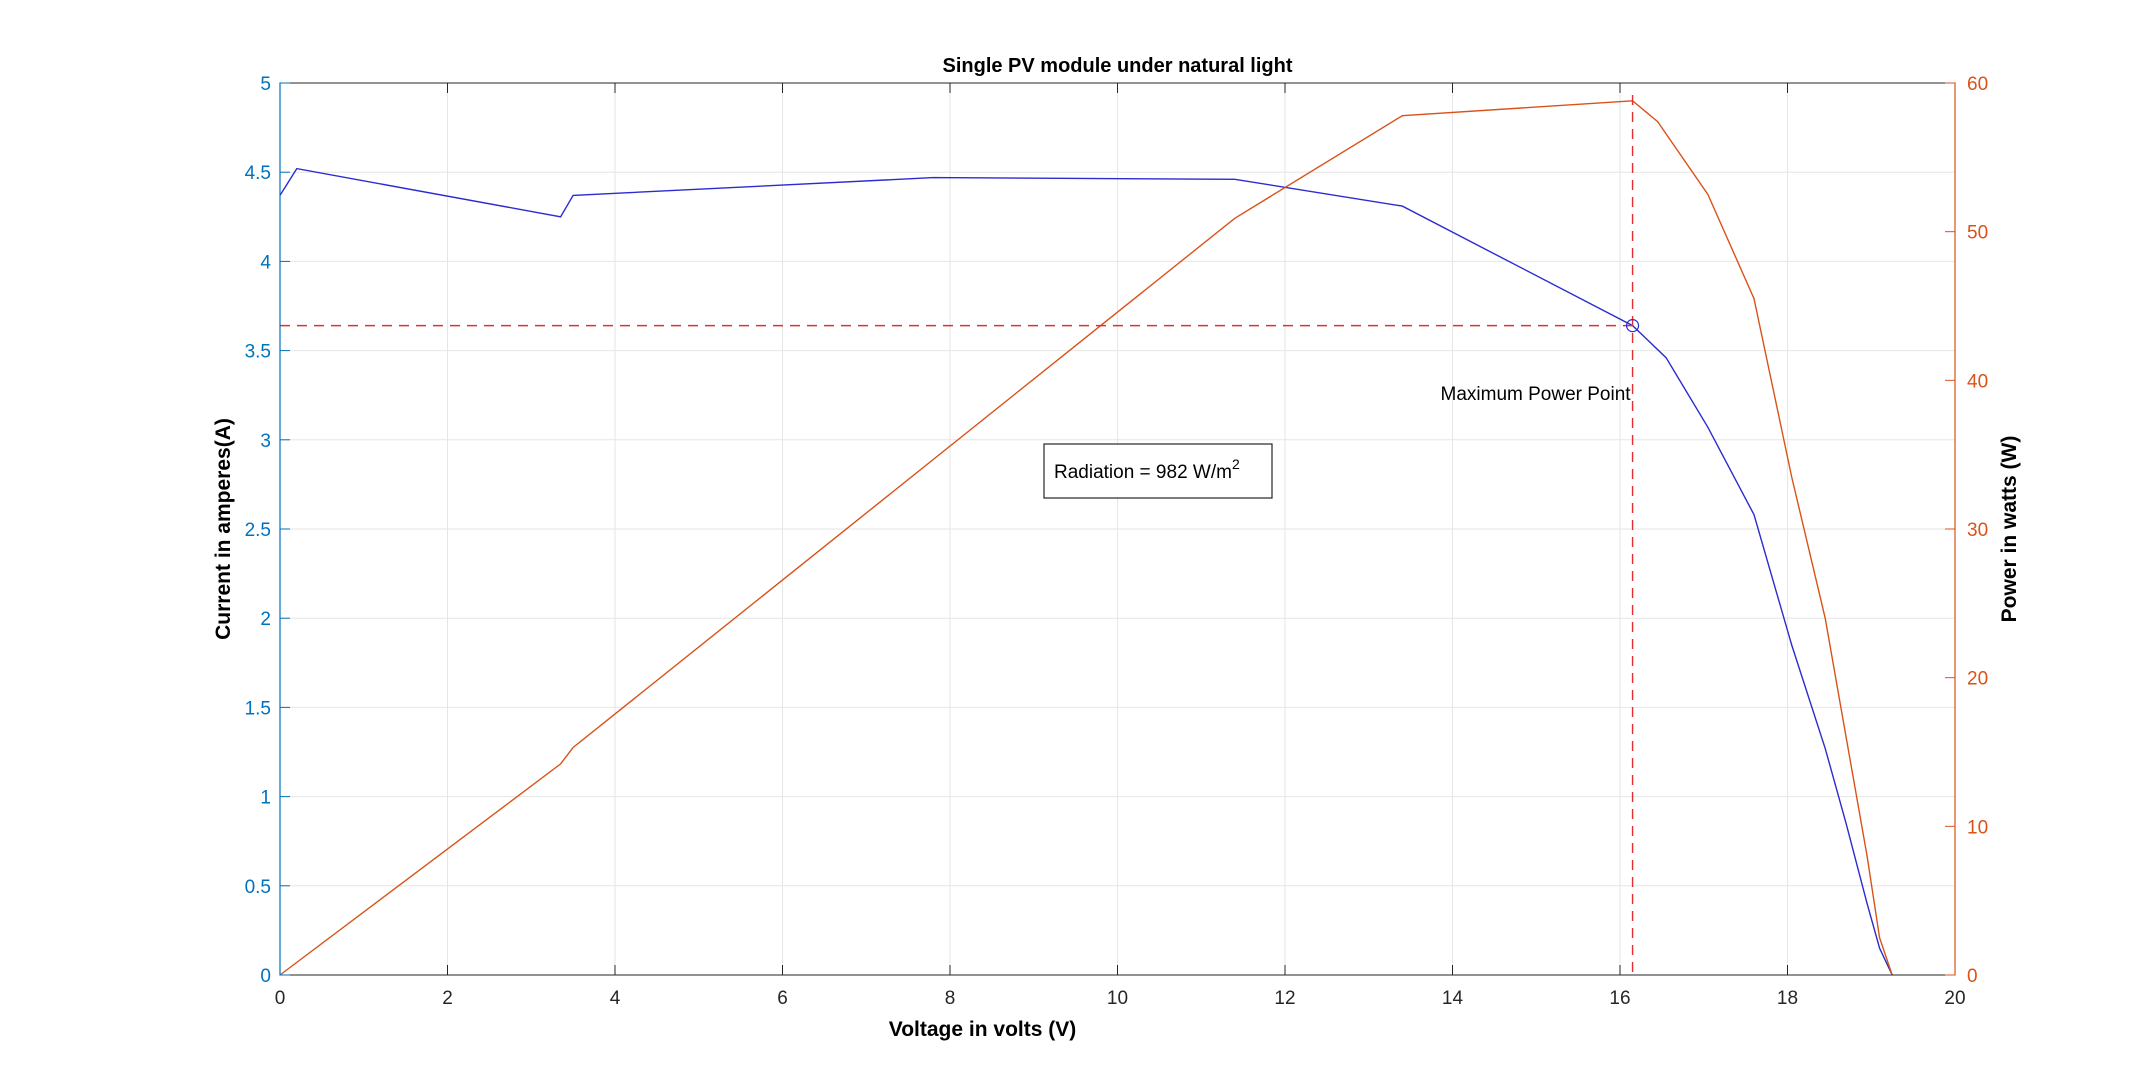 The image size is (2134, 1080). Describe the element at coordinates (258, 887) in the screenshot. I see `y-left-tick-label: 0.5` at that location.